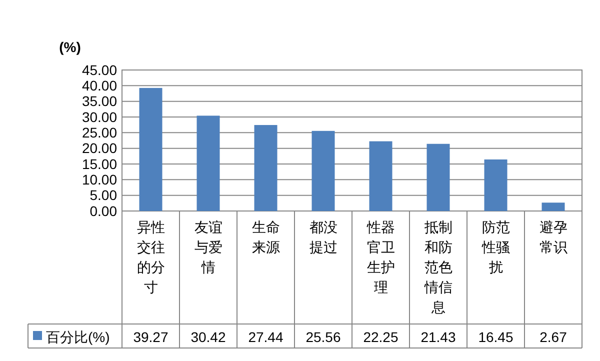 The height and width of the screenshot is (361, 600). What do you see at coordinates (104, 210) in the screenshot?
I see `y-tick-label: 0.00` at bounding box center [104, 210].